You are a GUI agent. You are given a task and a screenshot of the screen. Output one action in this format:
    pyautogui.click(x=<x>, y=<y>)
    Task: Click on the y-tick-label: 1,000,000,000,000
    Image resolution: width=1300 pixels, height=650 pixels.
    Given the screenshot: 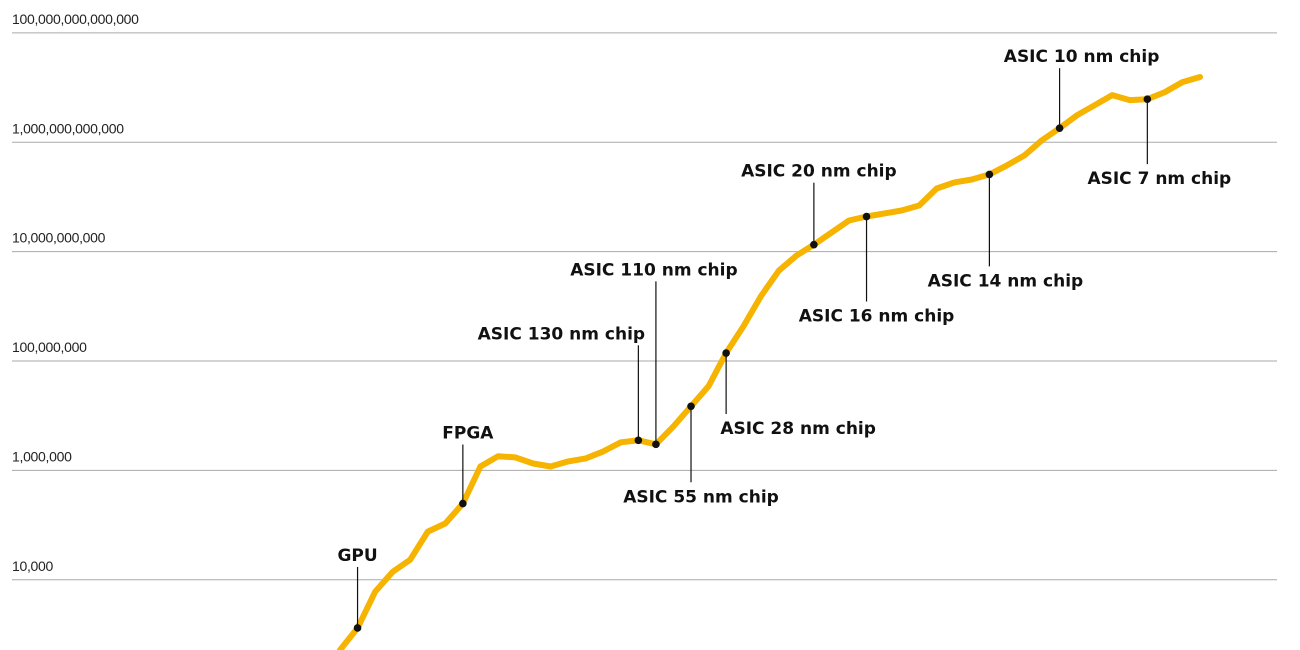 What is the action you would take?
    pyautogui.click(x=68, y=128)
    